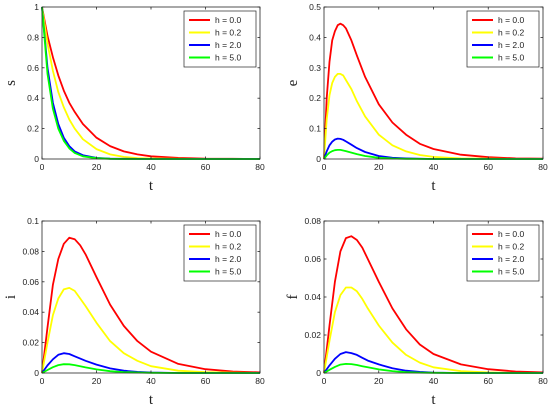  Describe the element at coordinates (315, 7) in the screenshot. I see `y-tick-label: 0.5` at that location.